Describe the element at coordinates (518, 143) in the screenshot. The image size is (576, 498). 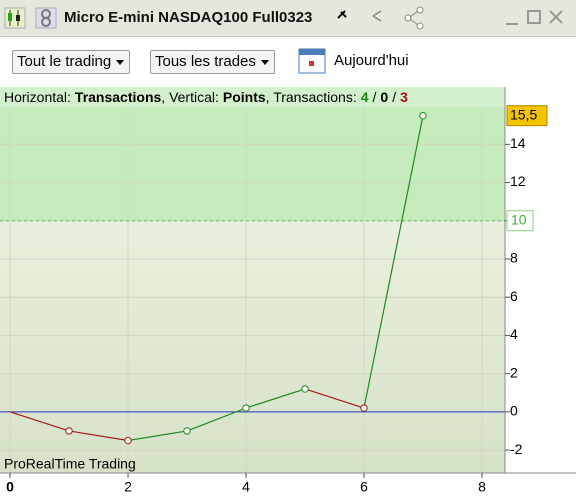
I see `y-tick-label: 14` at that location.